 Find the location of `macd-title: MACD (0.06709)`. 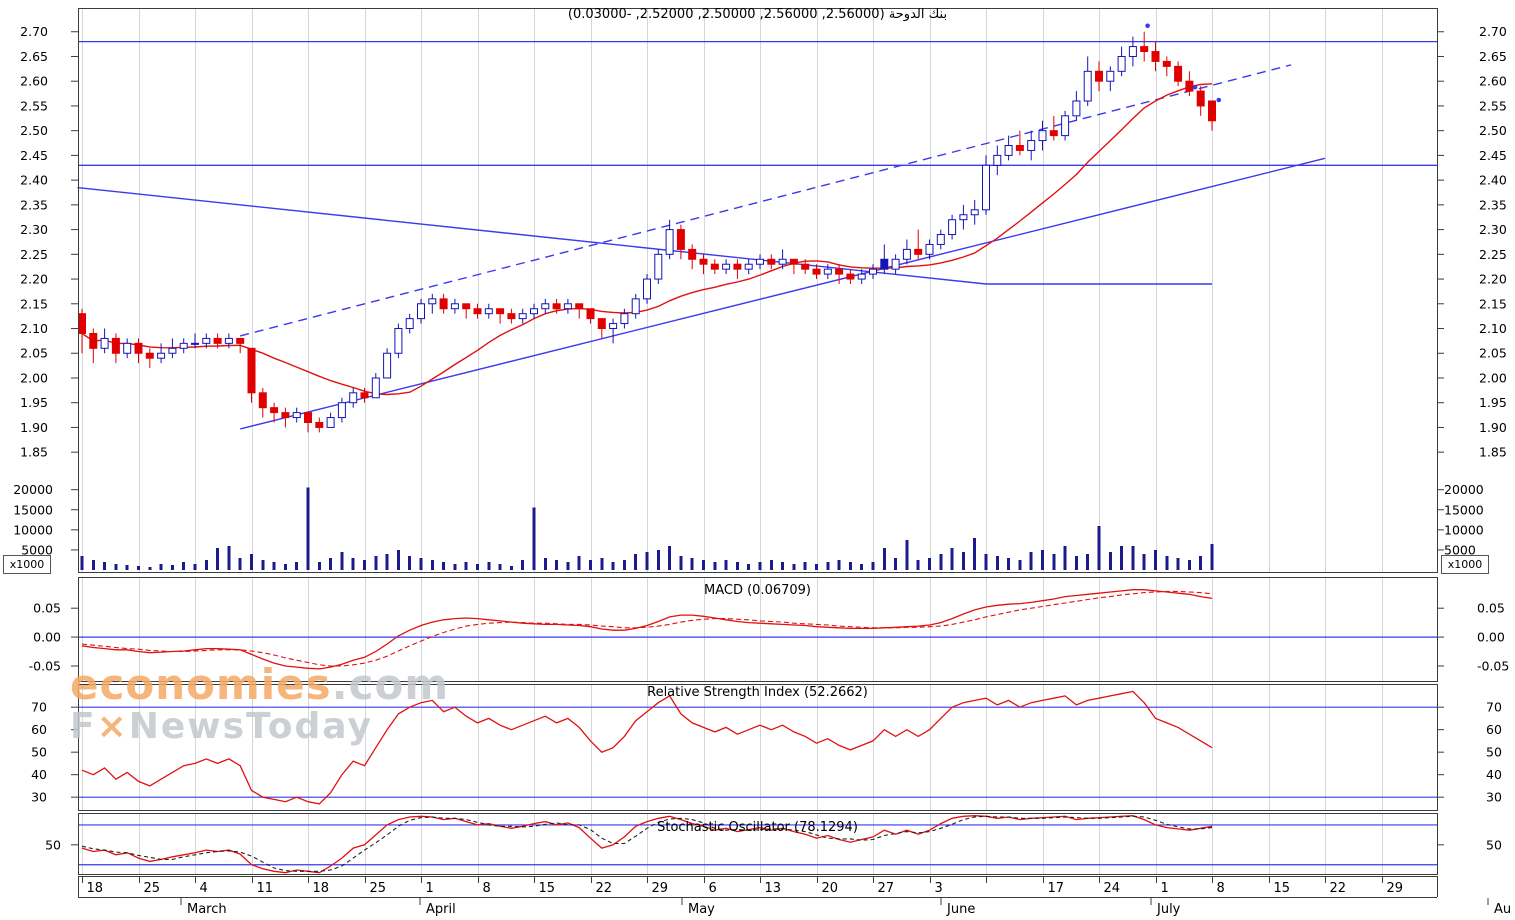

macd-title: MACD (0.06709) is located at coordinates (757, 590).